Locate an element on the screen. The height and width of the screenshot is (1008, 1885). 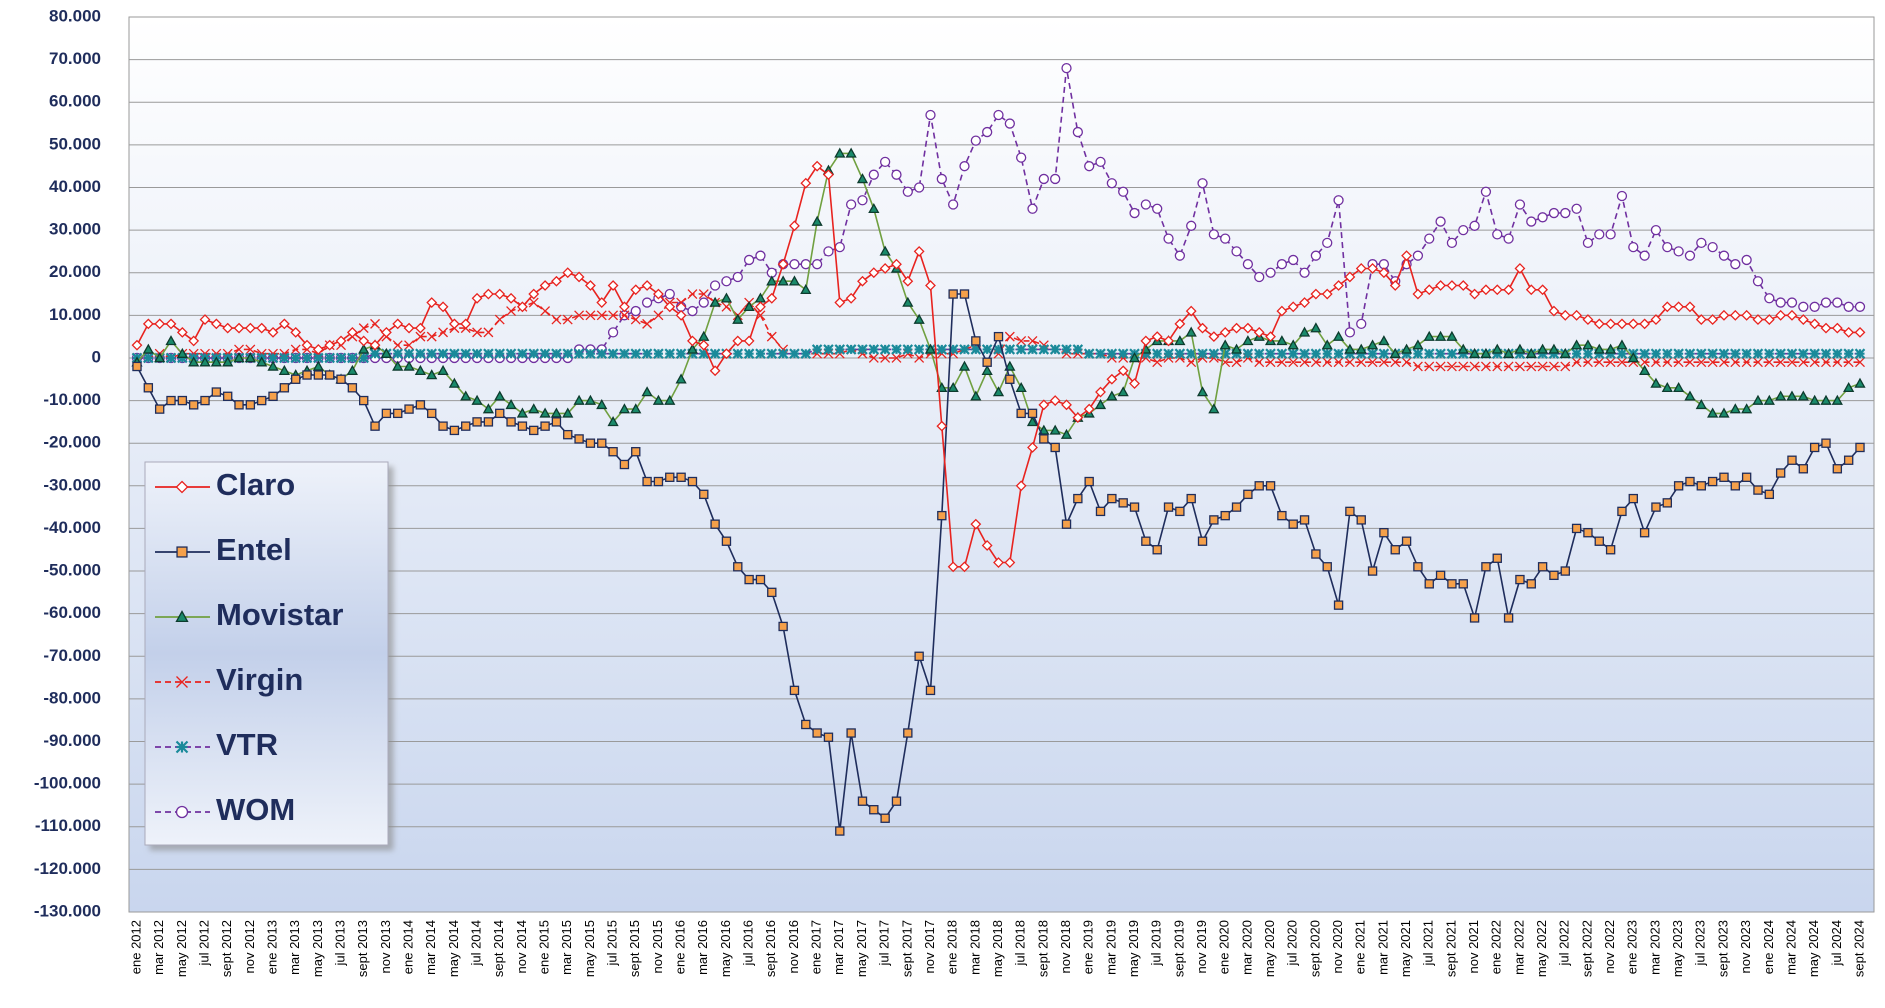
x-tick-label: ene 2012 is located at coordinates (135, 947).